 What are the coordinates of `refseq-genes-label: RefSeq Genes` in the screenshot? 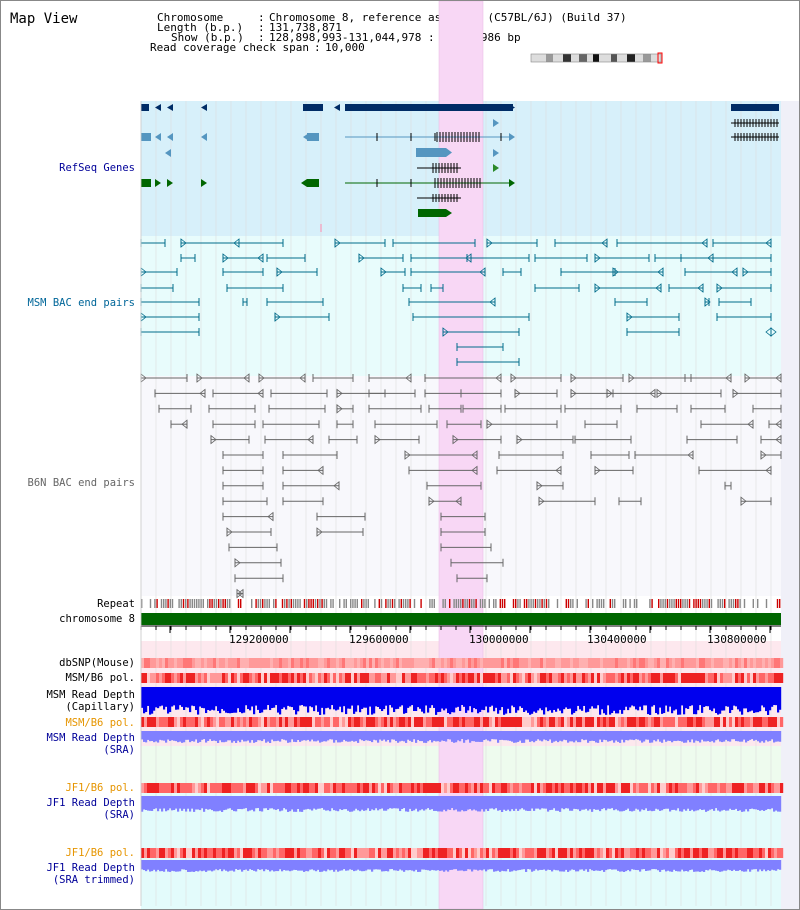 It's located at (97, 168).